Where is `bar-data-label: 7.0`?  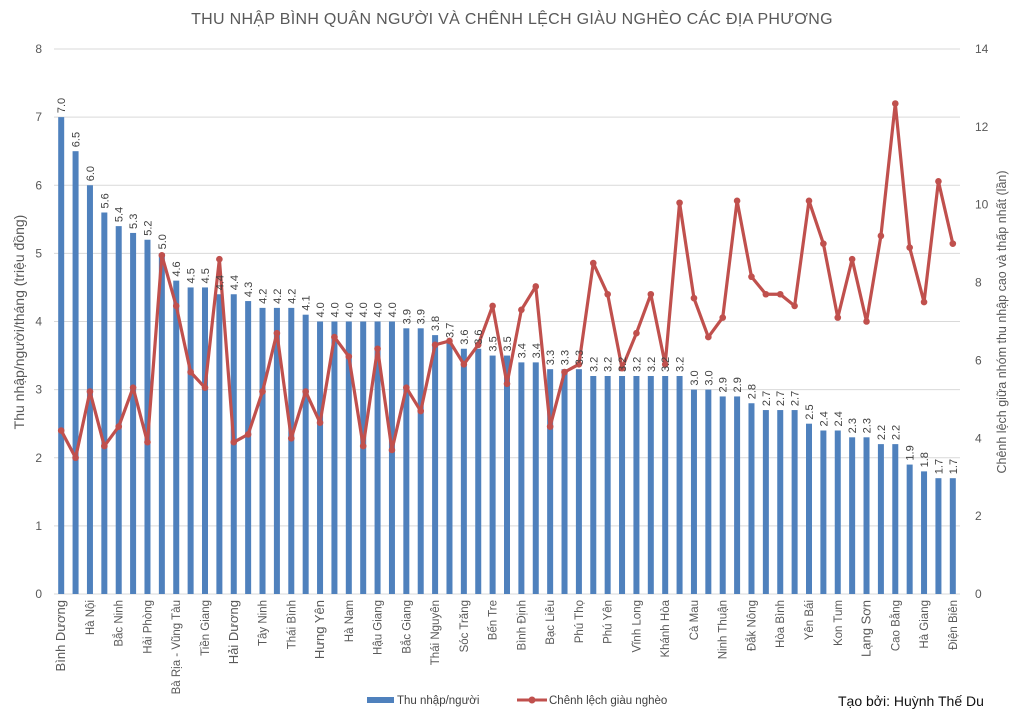 bar-data-label: 7.0 is located at coordinates (62, 105).